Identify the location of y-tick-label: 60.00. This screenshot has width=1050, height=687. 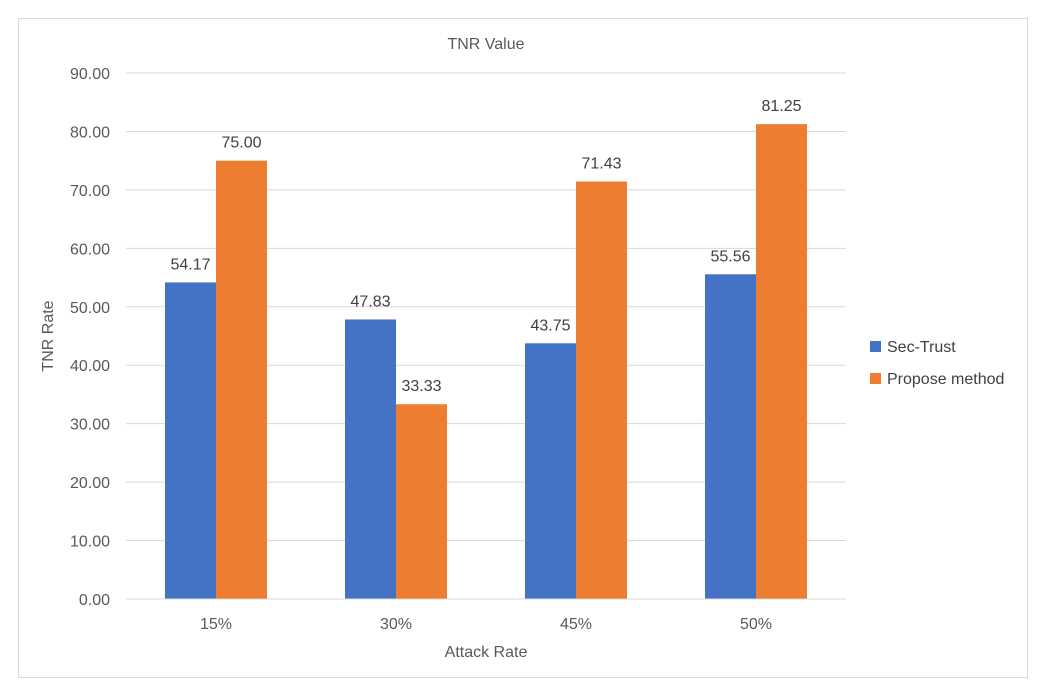
(90, 249).